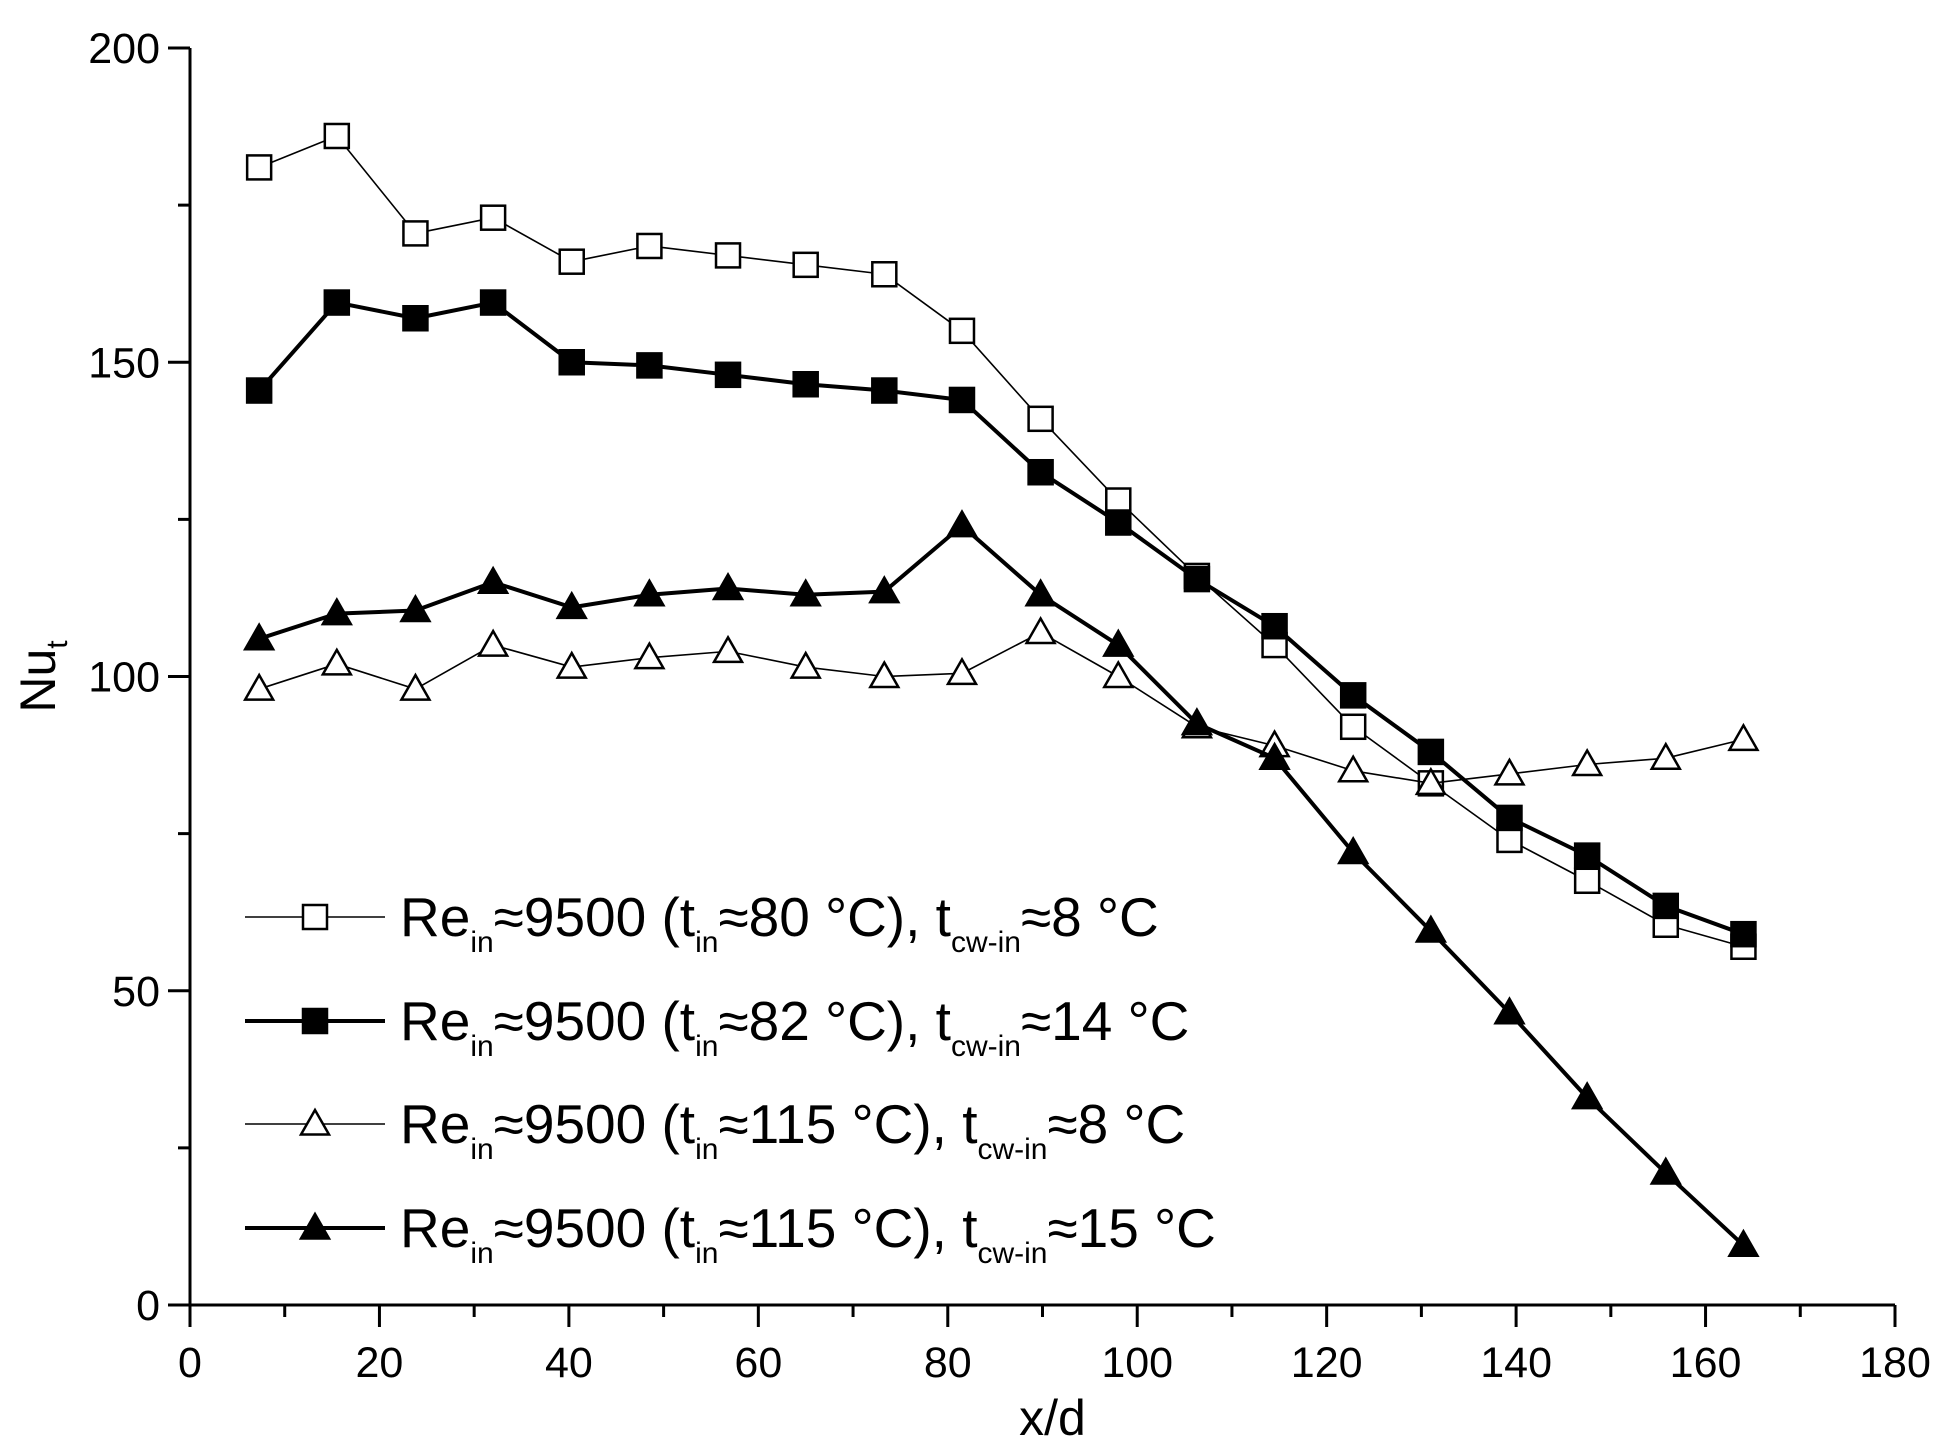 Image resolution: width=1947 pixels, height=1446 pixels. I want to click on legend-item-2: Rein≈9500 (tin≈82 °C), tcw-in≈14 °C, so click(717, 1026).